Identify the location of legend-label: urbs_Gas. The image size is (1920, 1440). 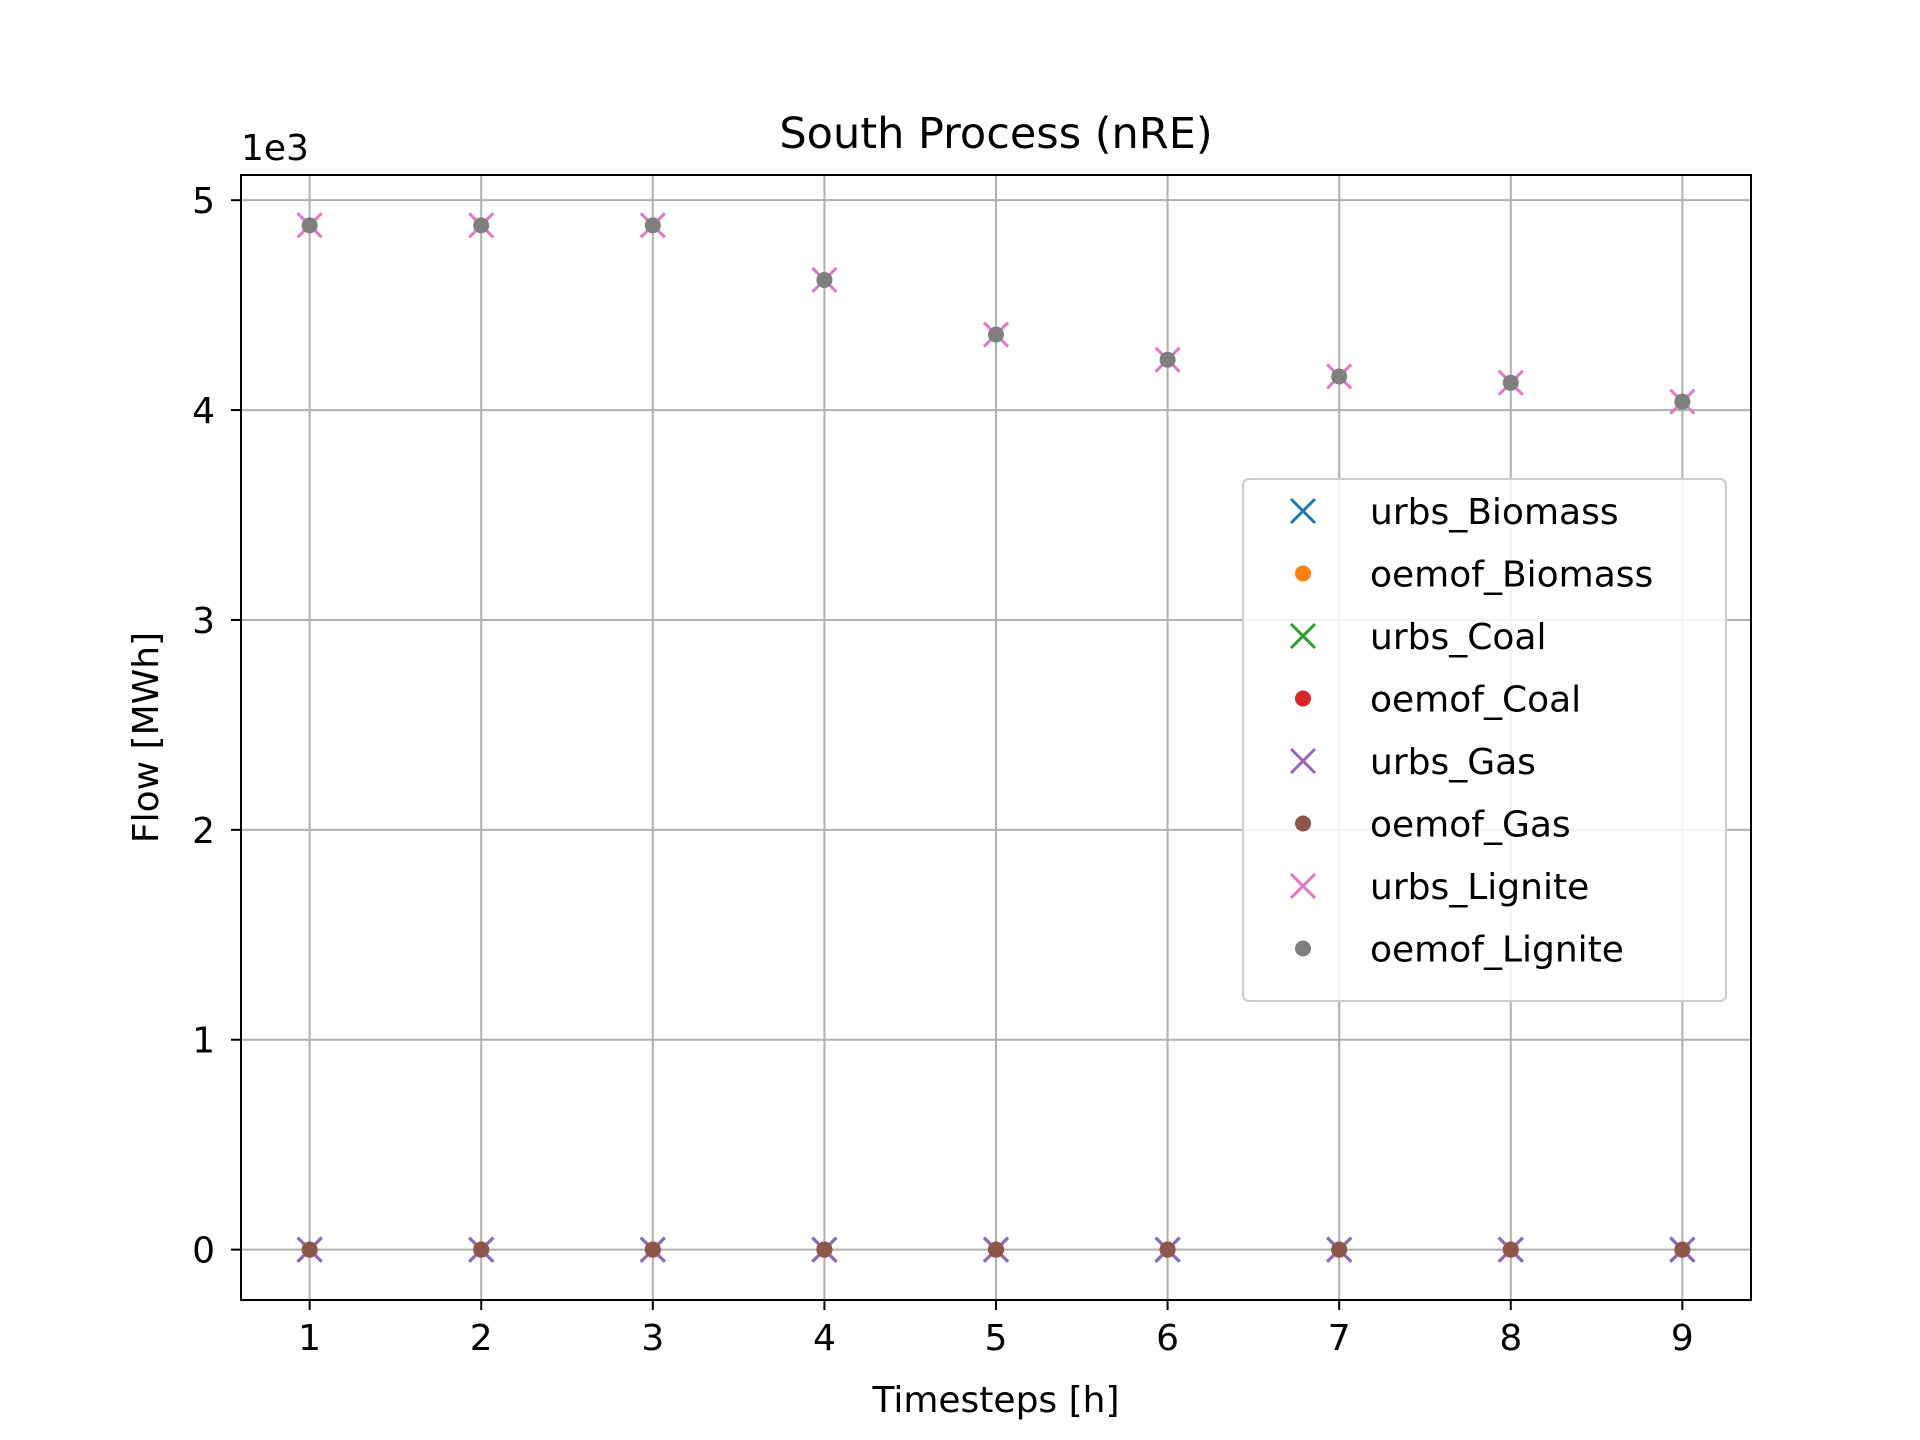
(1453, 762).